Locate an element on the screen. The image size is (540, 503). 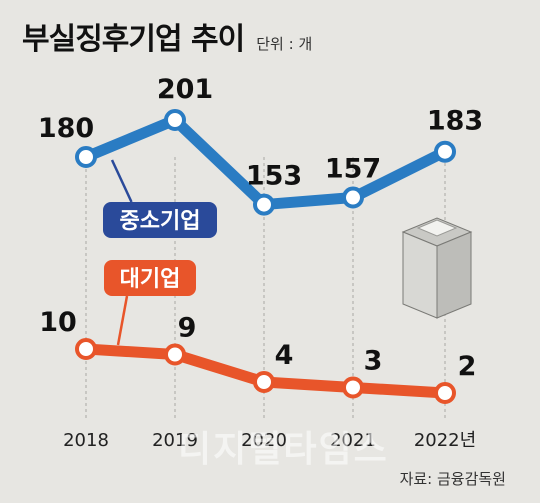
sme-data-label: 153 is located at coordinates (274, 176).